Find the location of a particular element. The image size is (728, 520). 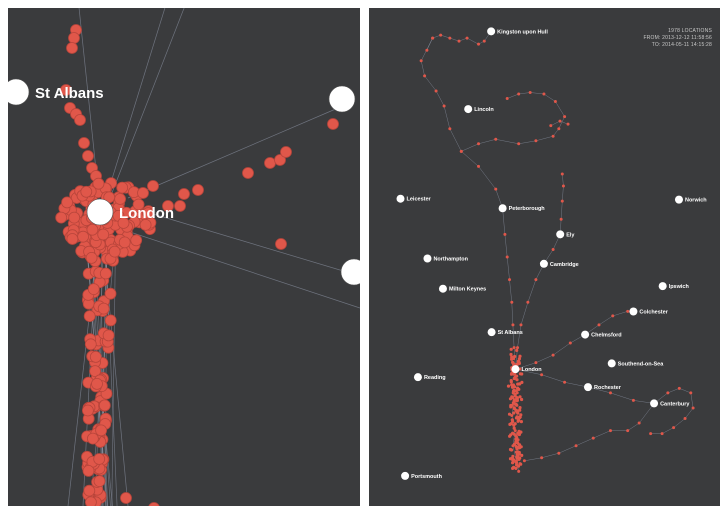

city-milton-keynes: Milton Keynes is located at coordinates (462, 288).